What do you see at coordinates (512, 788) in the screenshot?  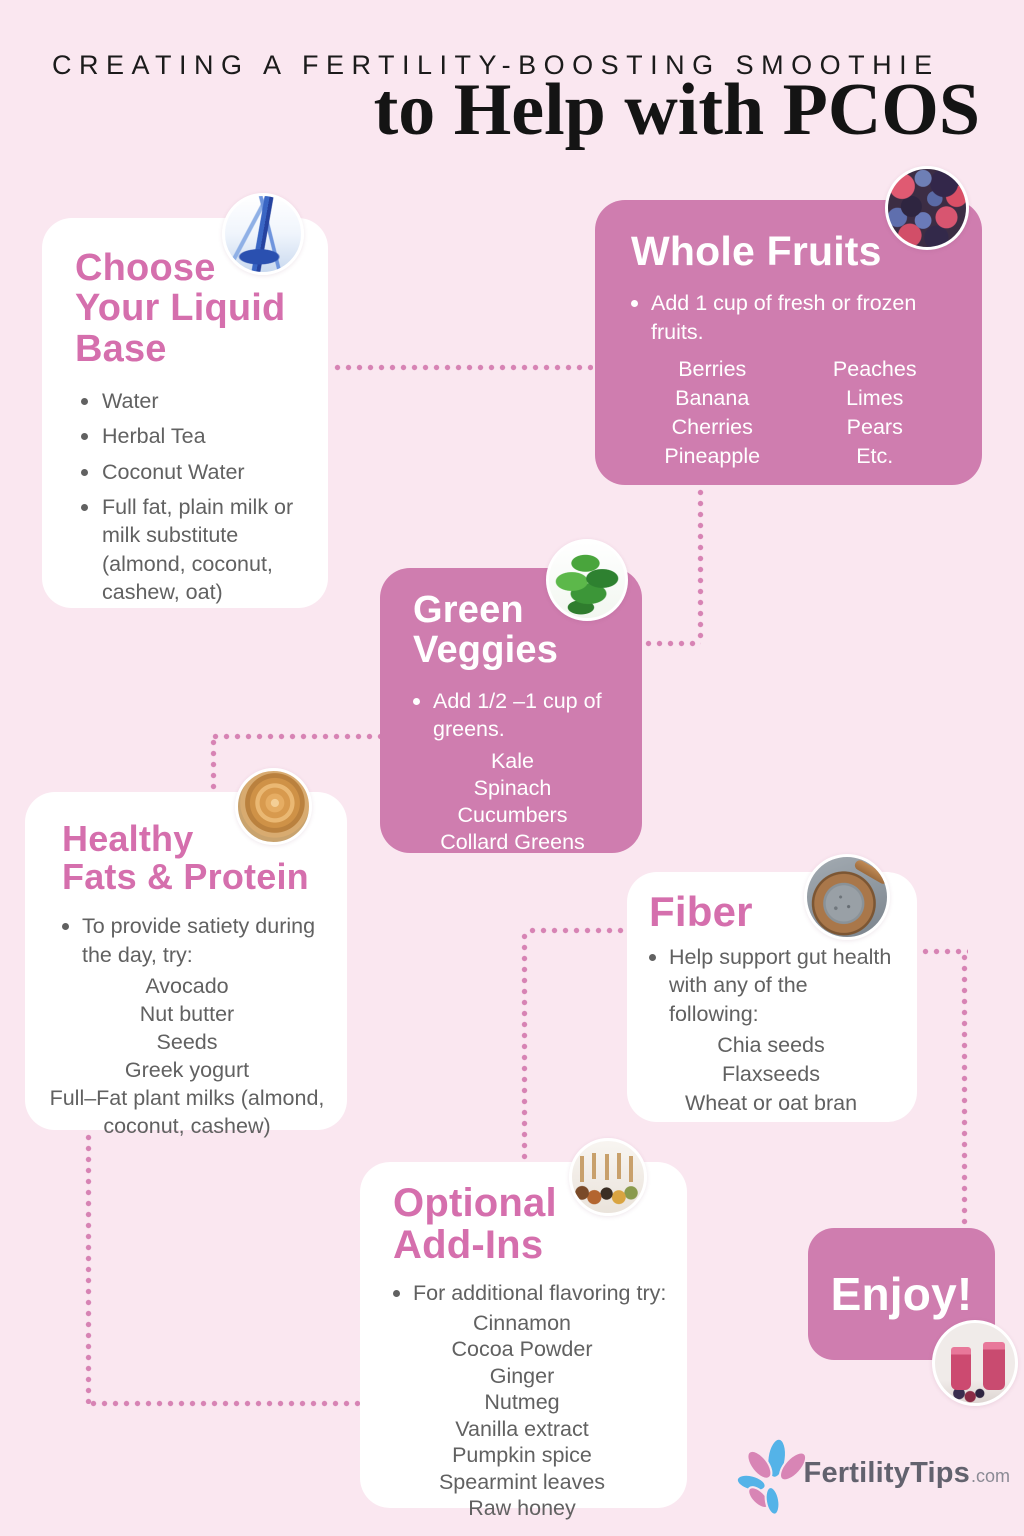 I see `list-item: Spinach` at bounding box center [512, 788].